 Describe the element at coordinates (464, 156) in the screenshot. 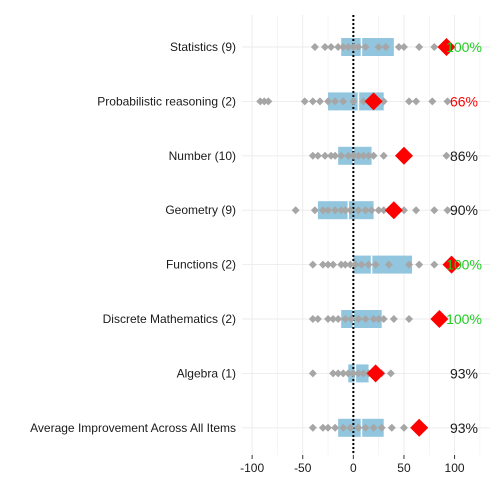

I see `percentage-label: 86%` at that location.